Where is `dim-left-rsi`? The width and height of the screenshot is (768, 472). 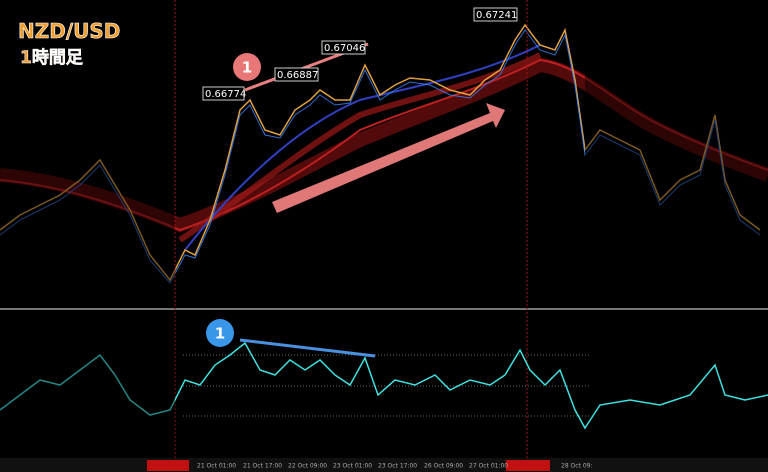 dim-left-rsi is located at coordinates (87, 385).